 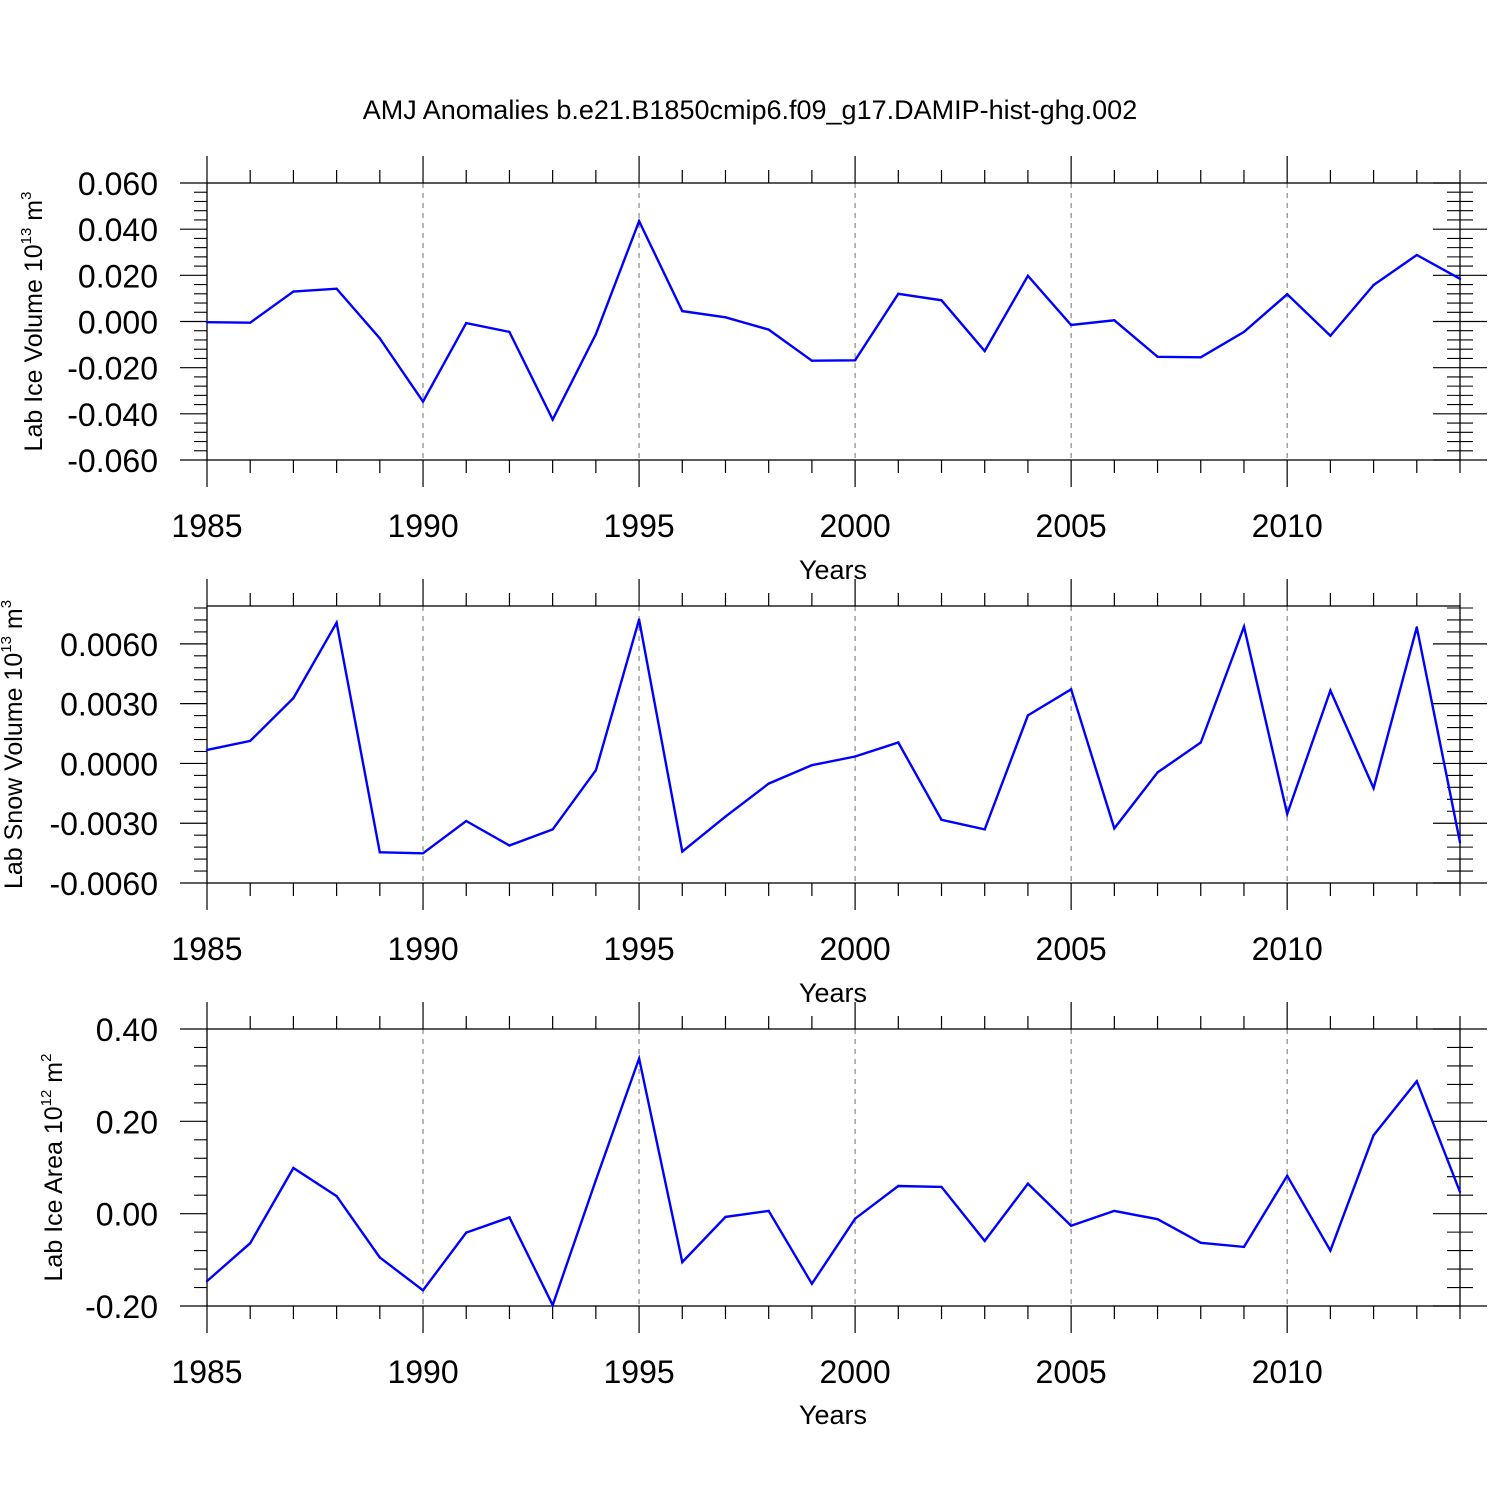 What do you see at coordinates (127, 1030) in the screenshot?
I see `y-tick-label: 0.40` at bounding box center [127, 1030].